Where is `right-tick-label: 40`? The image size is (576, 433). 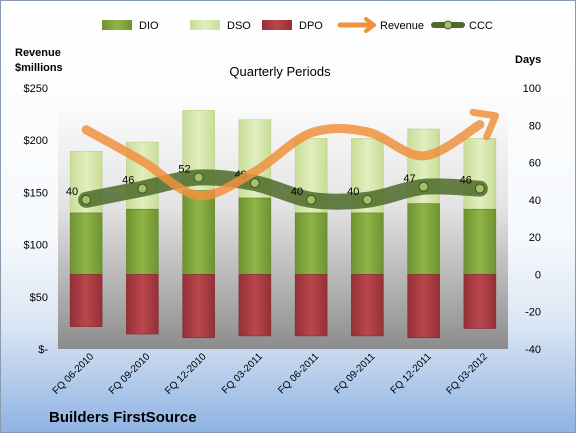 right-tick-label: 40 is located at coordinates (535, 201).